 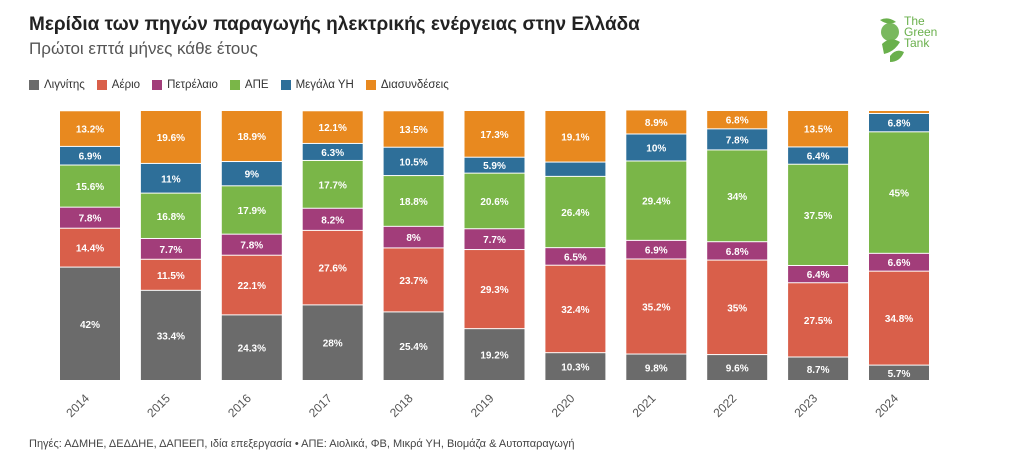 What do you see at coordinates (482, 405) in the screenshot?
I see `x-tick-label: 2019` at bounding box center [482, 405].